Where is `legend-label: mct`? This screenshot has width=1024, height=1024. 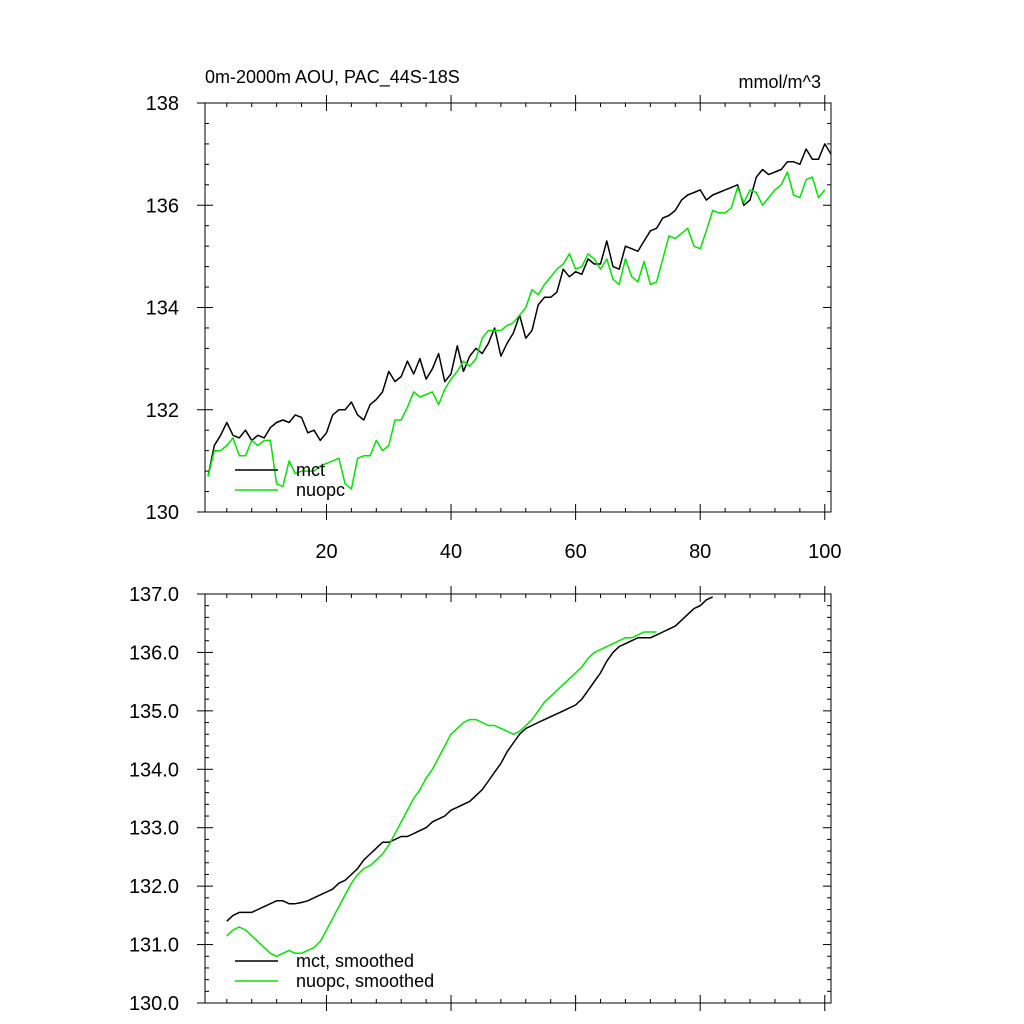 legend-label: mct is located at coordinates (310, 470).